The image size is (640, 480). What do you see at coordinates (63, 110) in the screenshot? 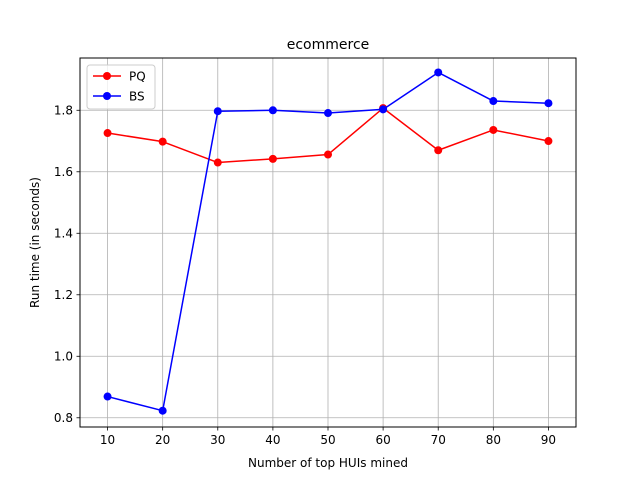
I see `y-tick-label: 1.8` at bounding box center [63, 110].